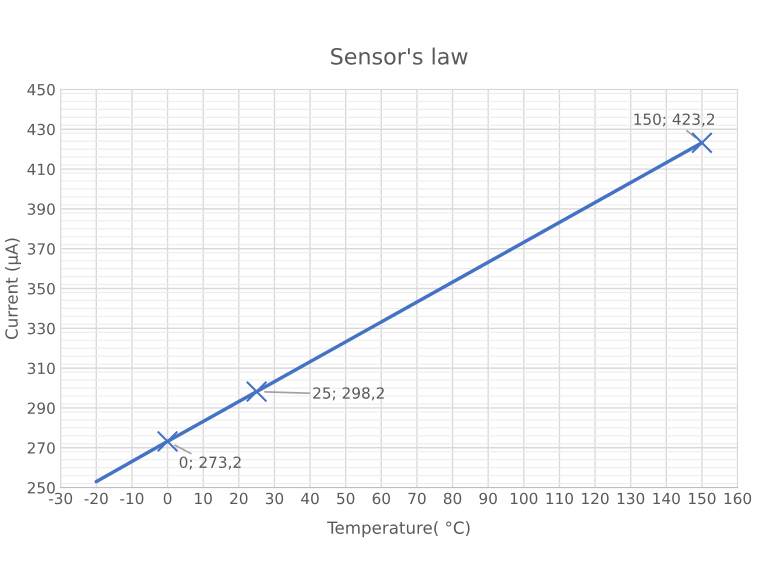  Describe the element at coordinates (738, 498) in the screenshot. I see `x-tick-label: 160` at that location.